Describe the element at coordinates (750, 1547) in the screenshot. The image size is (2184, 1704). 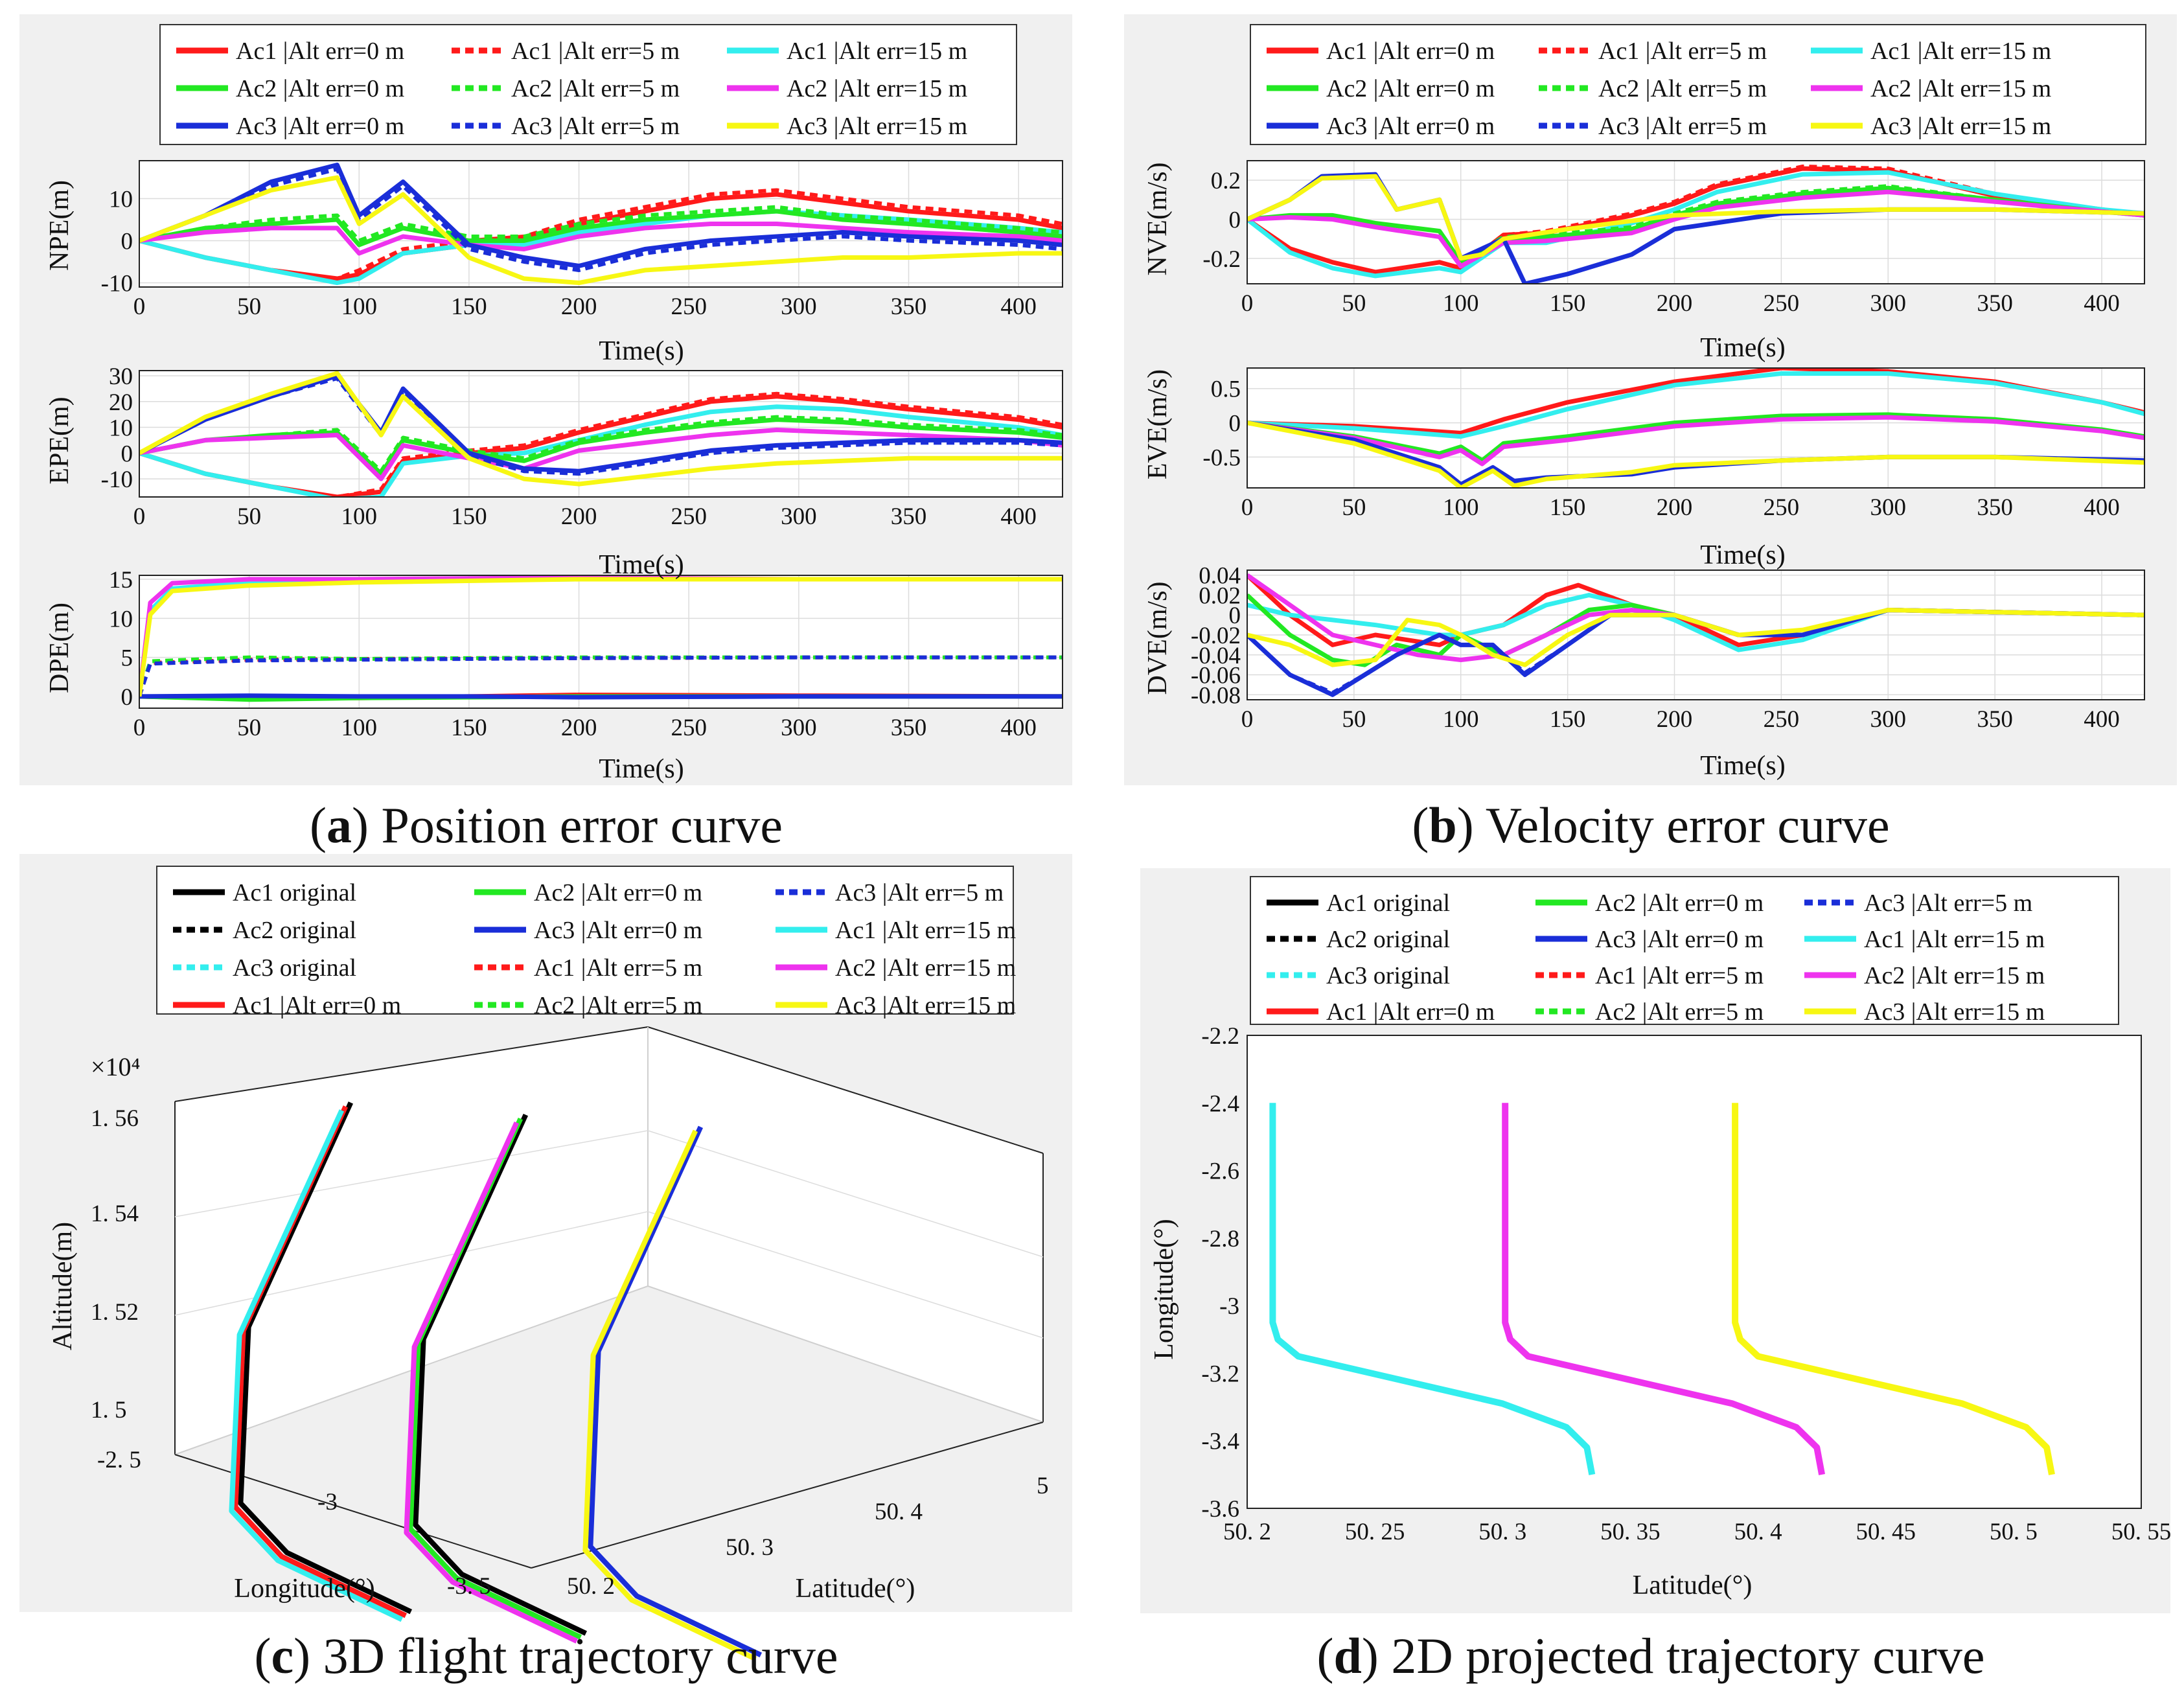
I see `x-tick-label: 50. 3` at that location.